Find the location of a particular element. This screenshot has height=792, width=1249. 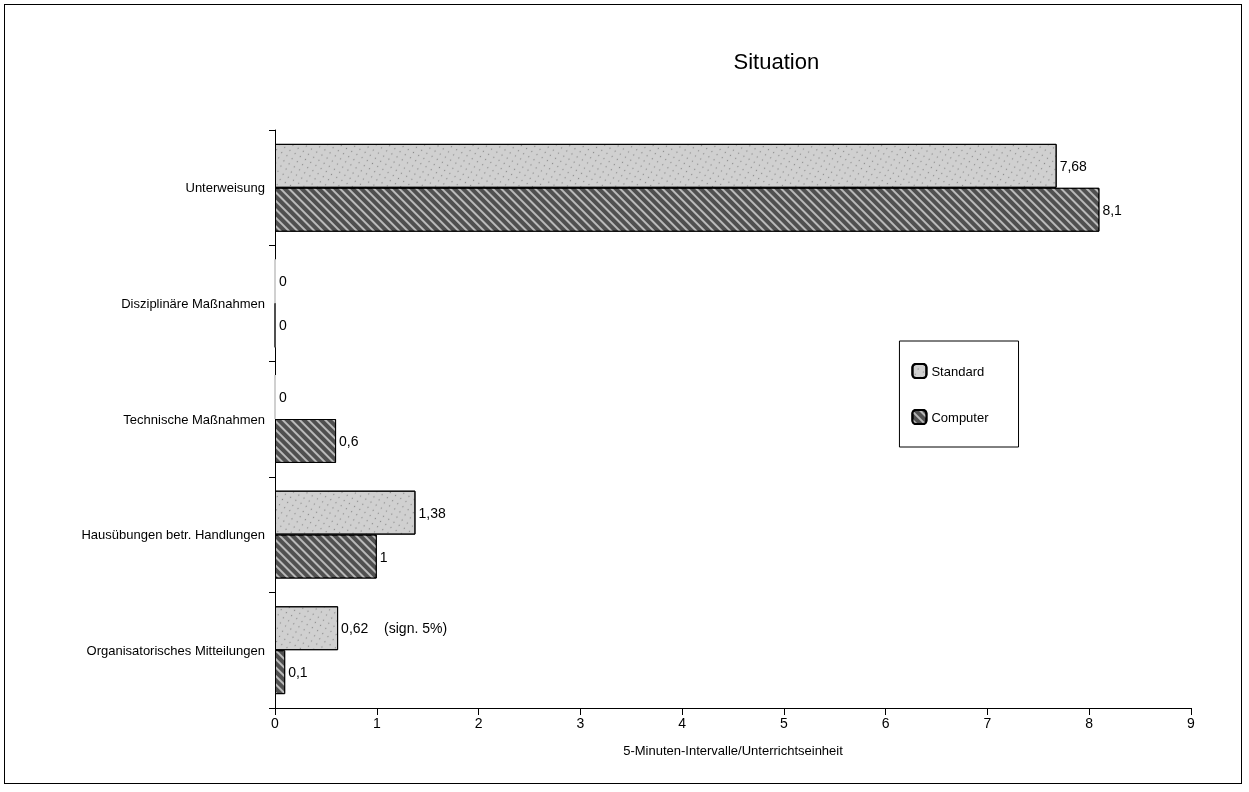

x-axis-title: 5-Minuten-Intervalle/Unterrichtseinheit is located at coordinates (733, 750).